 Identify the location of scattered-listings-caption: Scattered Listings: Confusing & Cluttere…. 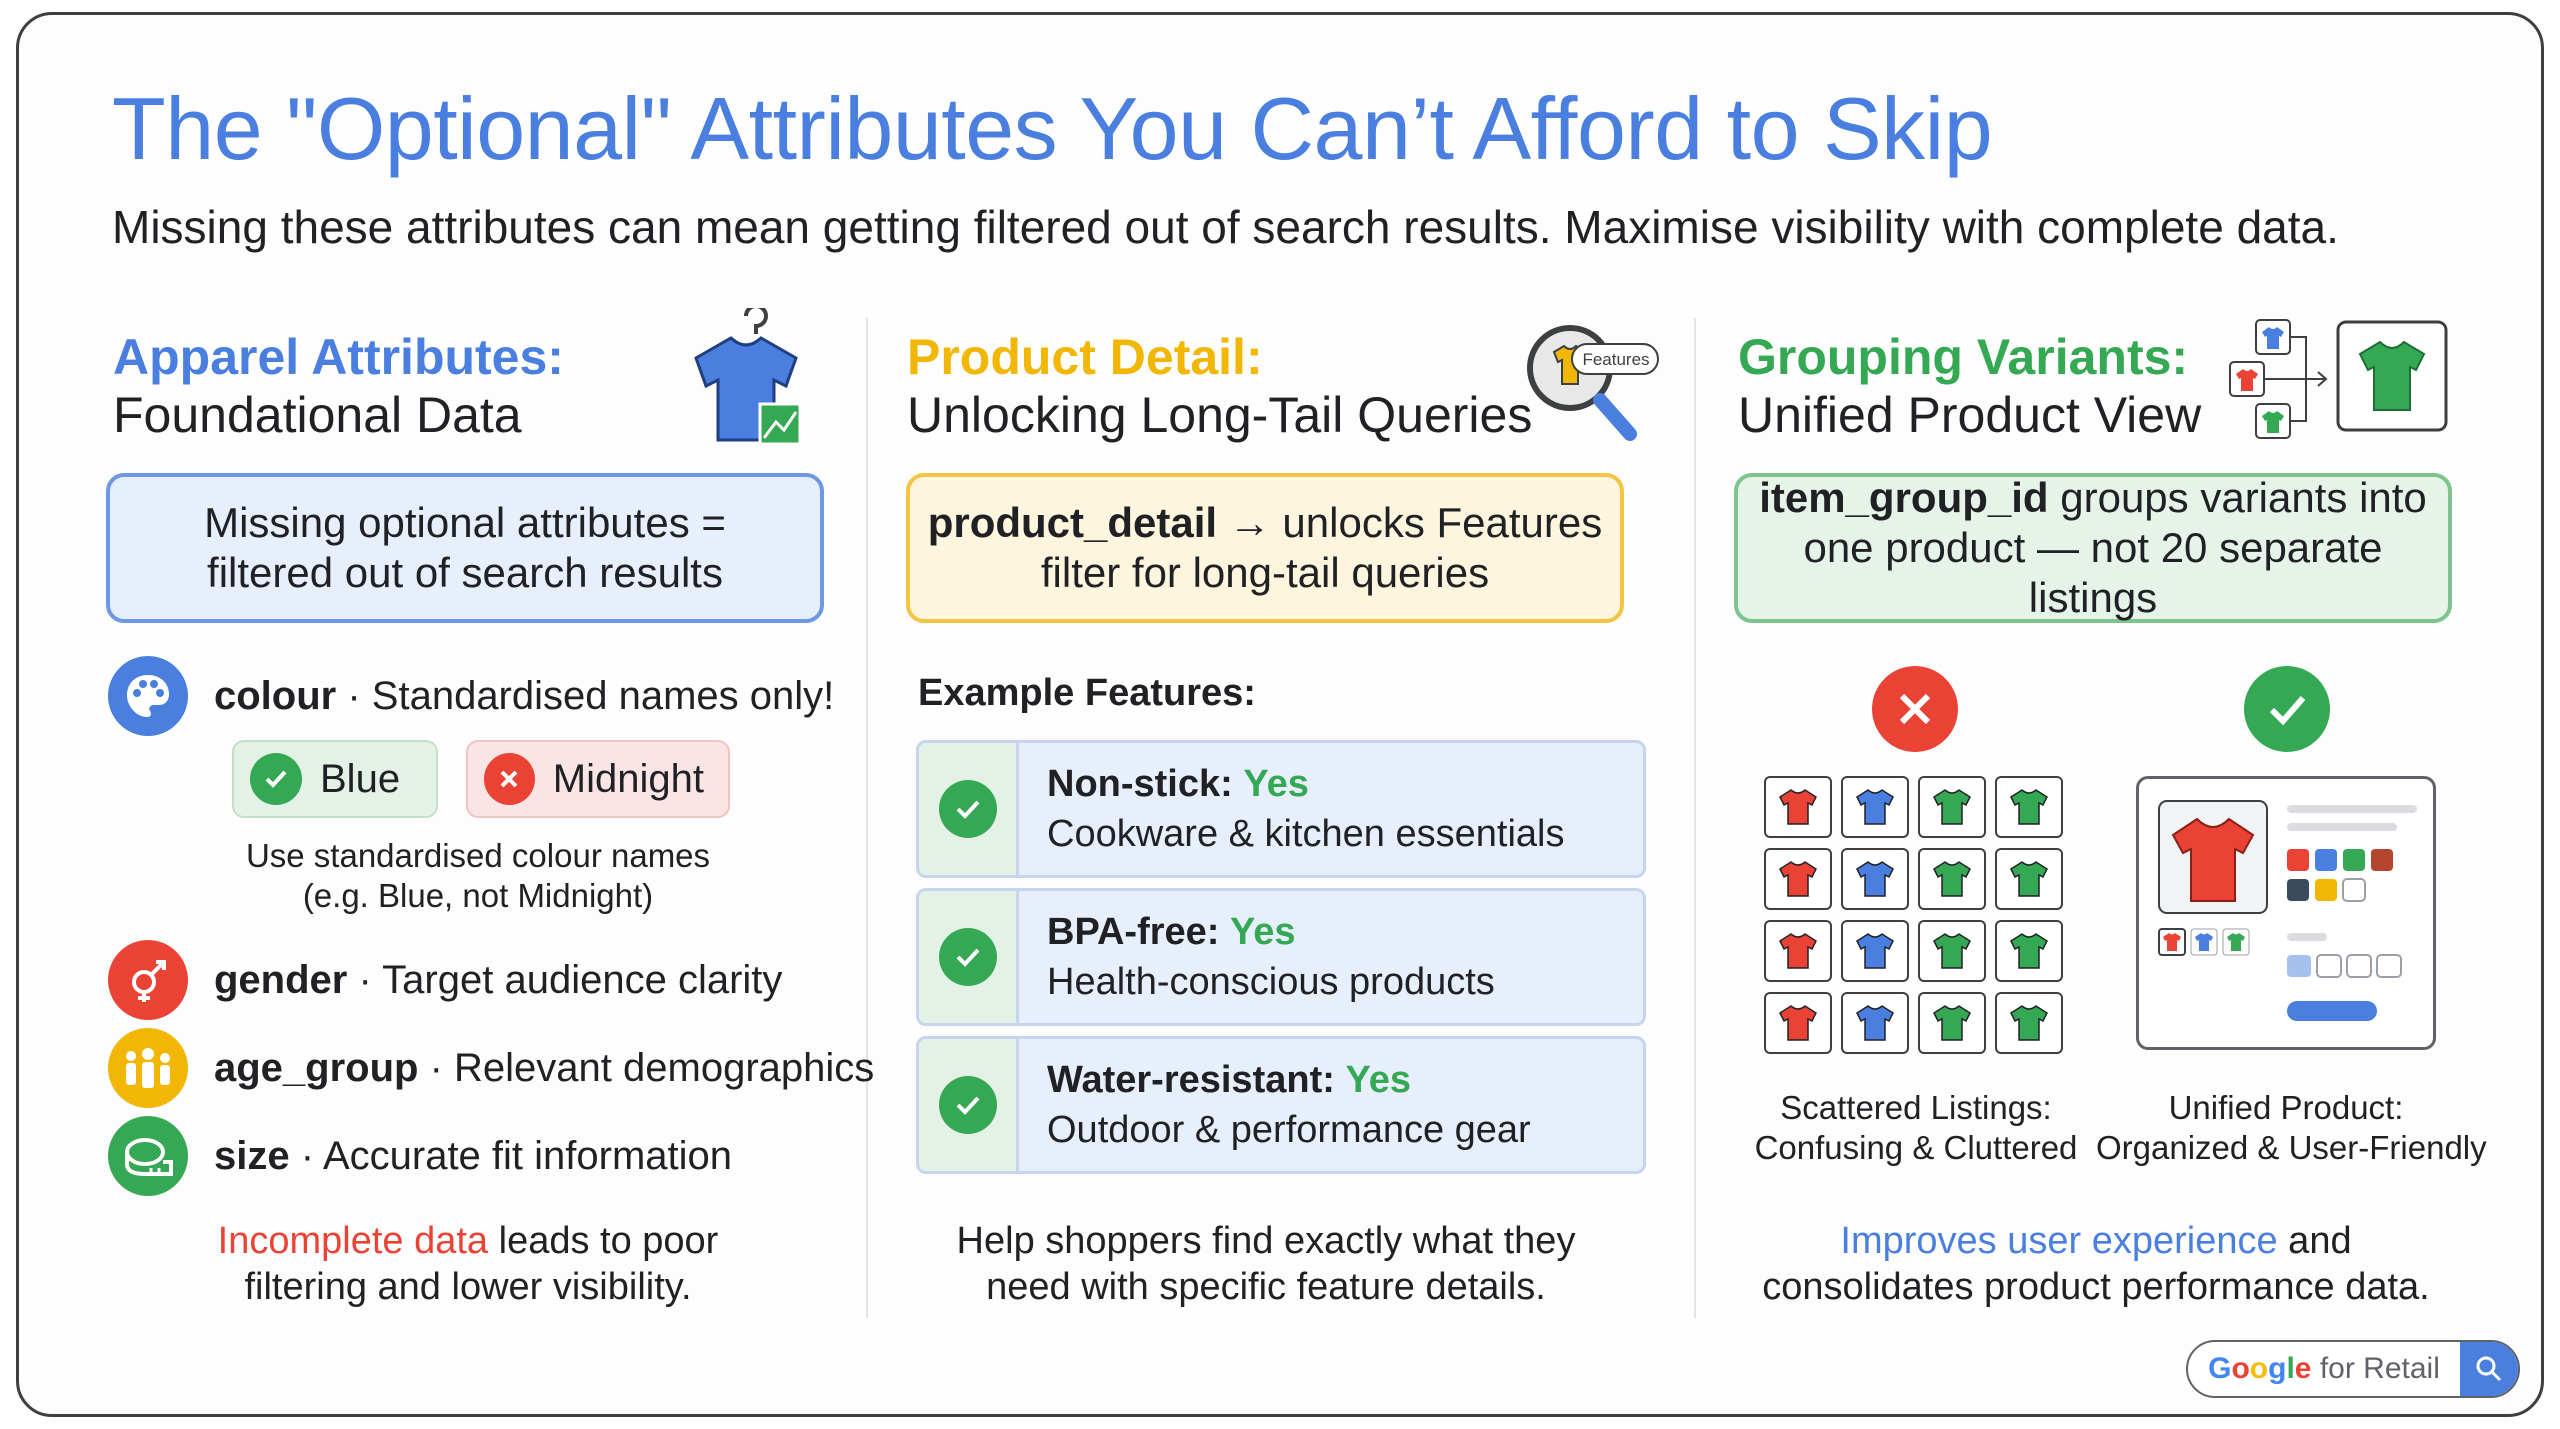
(1916, 1128).